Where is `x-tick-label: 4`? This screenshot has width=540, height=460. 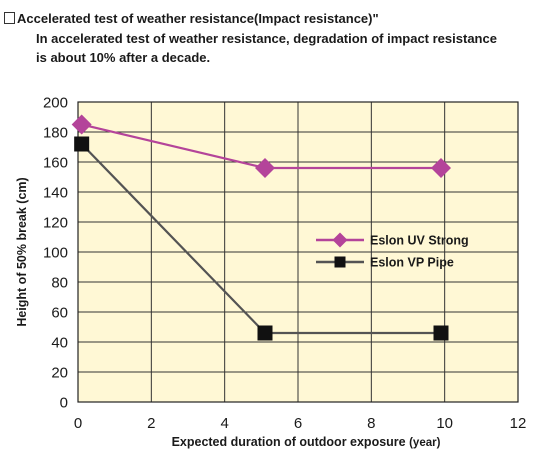 x-tick-label: 4 is located at coordinates (224, 423).